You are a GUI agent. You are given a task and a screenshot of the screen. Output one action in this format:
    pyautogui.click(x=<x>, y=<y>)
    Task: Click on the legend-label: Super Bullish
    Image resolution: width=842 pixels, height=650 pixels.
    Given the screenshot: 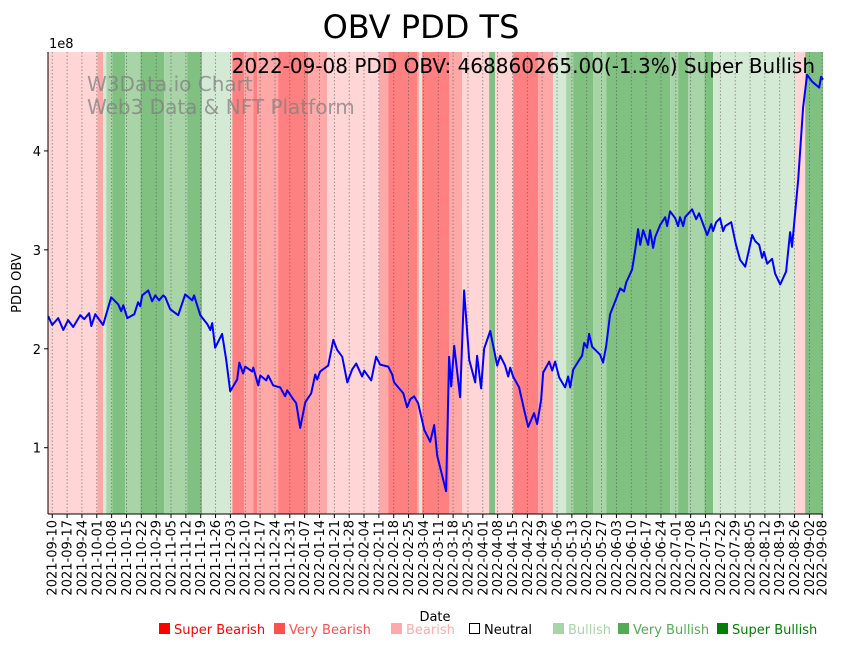 What is the action you would take?
    pyautogui.click(x=774, y=630)
    